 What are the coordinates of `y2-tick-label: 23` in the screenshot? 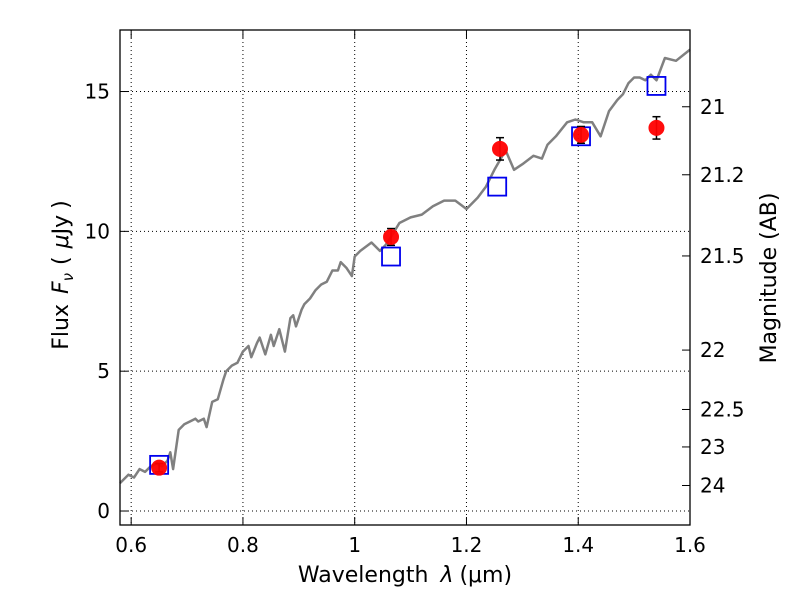 It's located at (712, 447).